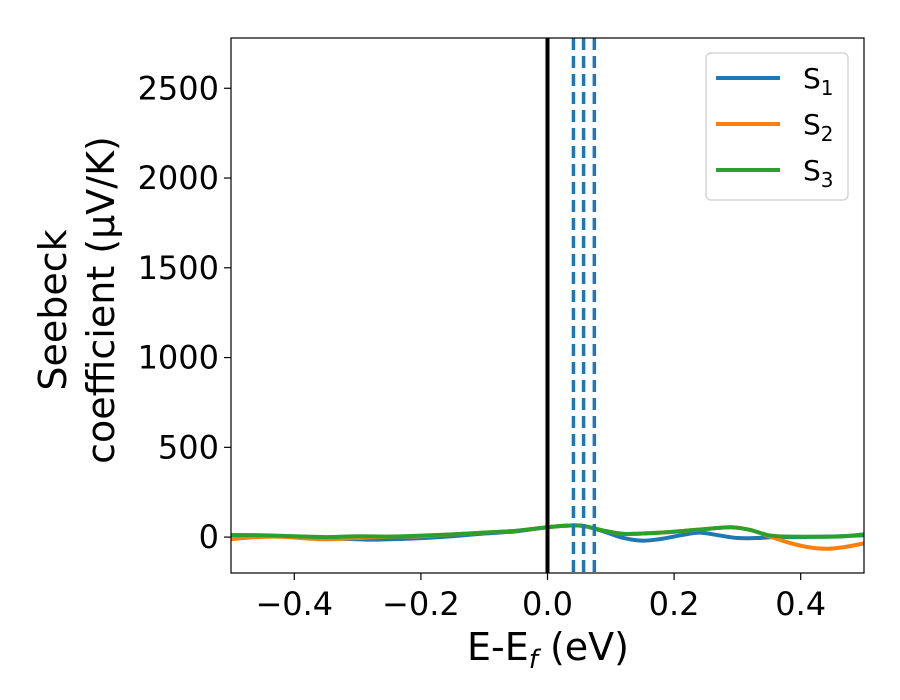  Describe the element at coordinates (818, 173) in the screenshot. I see `legend-label-s3: S3` at that location.